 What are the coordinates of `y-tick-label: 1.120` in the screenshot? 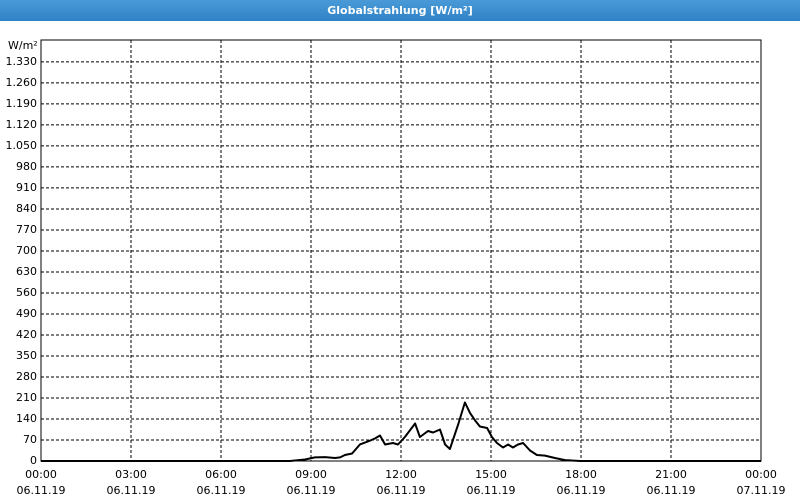 It's located at (22, 124).